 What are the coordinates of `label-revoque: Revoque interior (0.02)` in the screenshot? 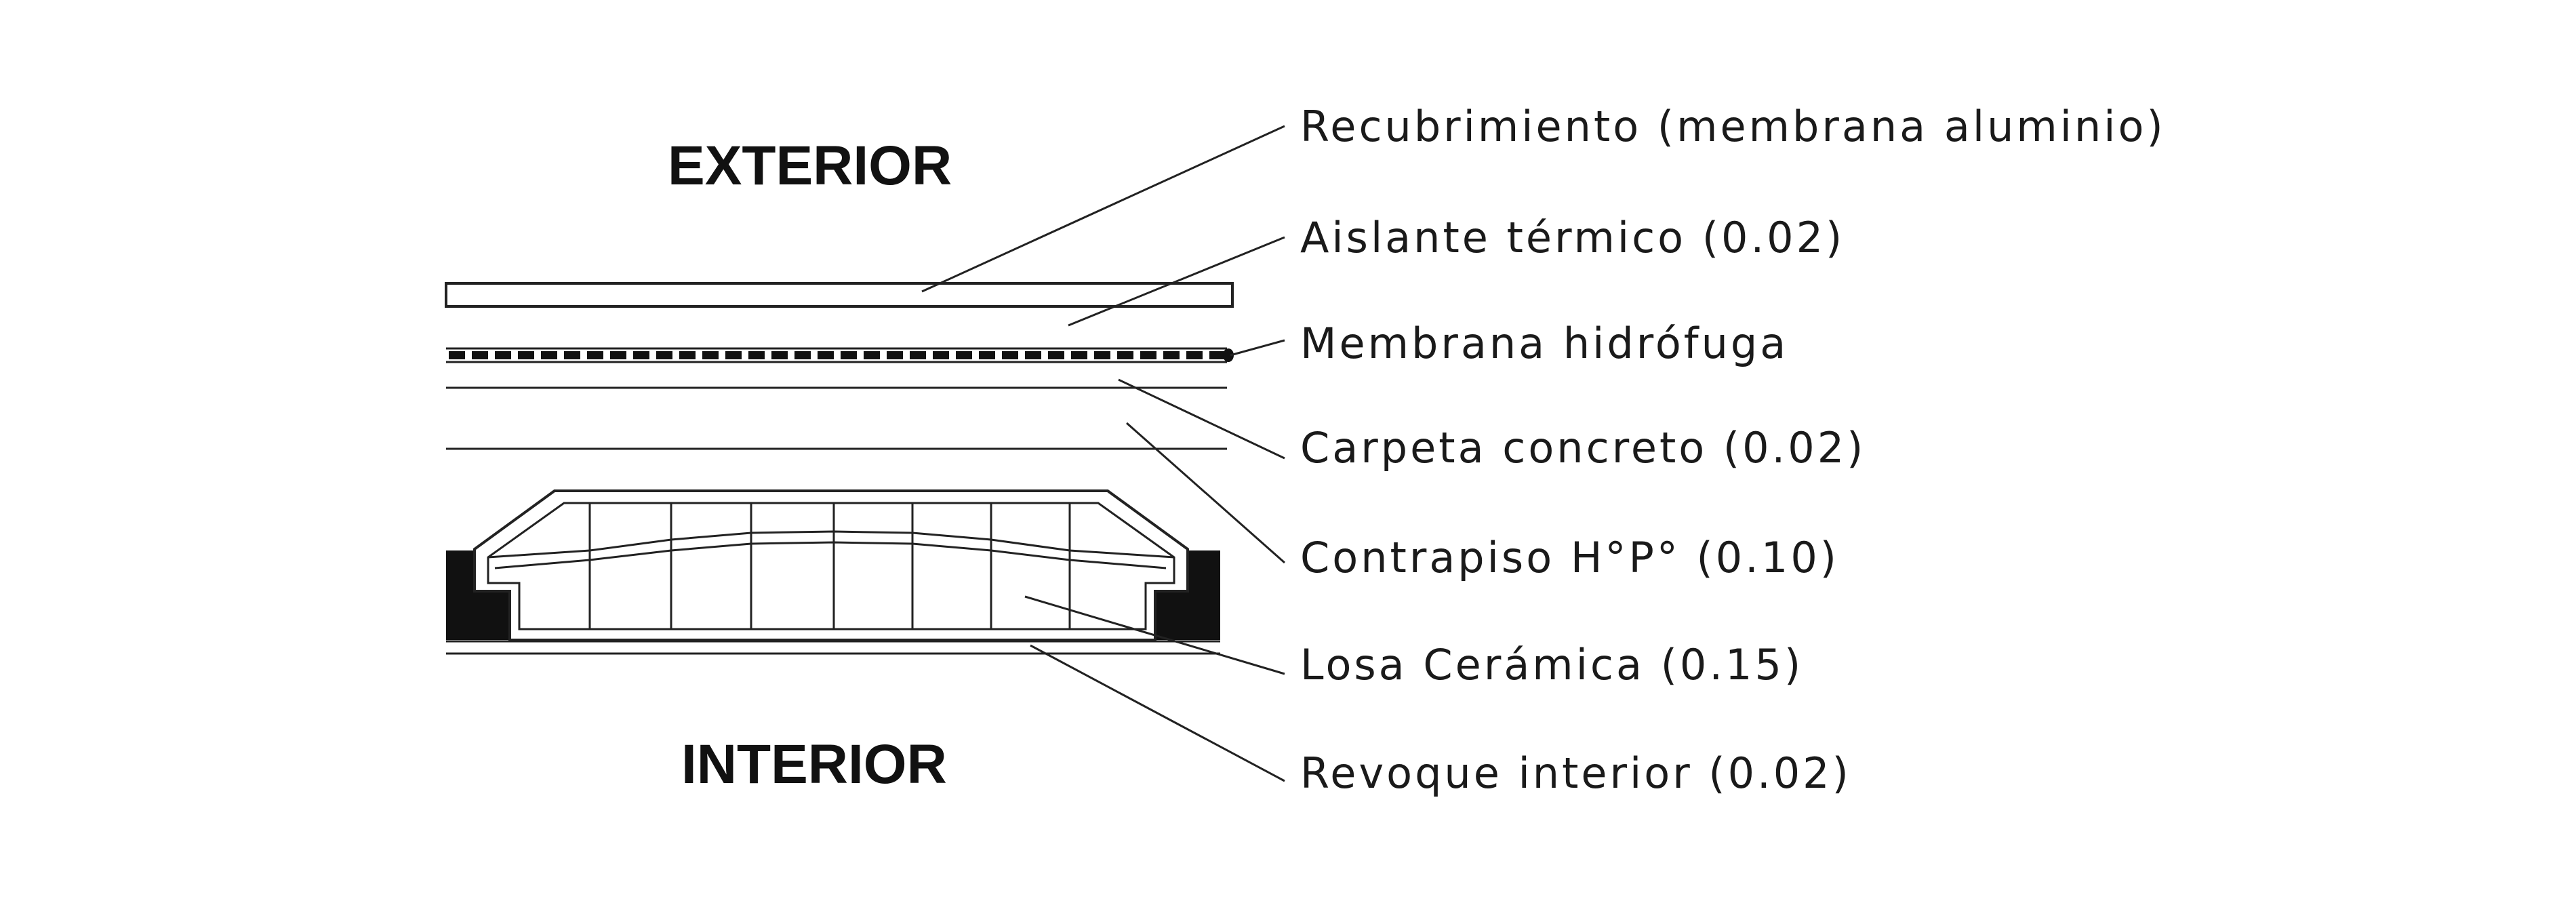 It's located at (1575, 773).